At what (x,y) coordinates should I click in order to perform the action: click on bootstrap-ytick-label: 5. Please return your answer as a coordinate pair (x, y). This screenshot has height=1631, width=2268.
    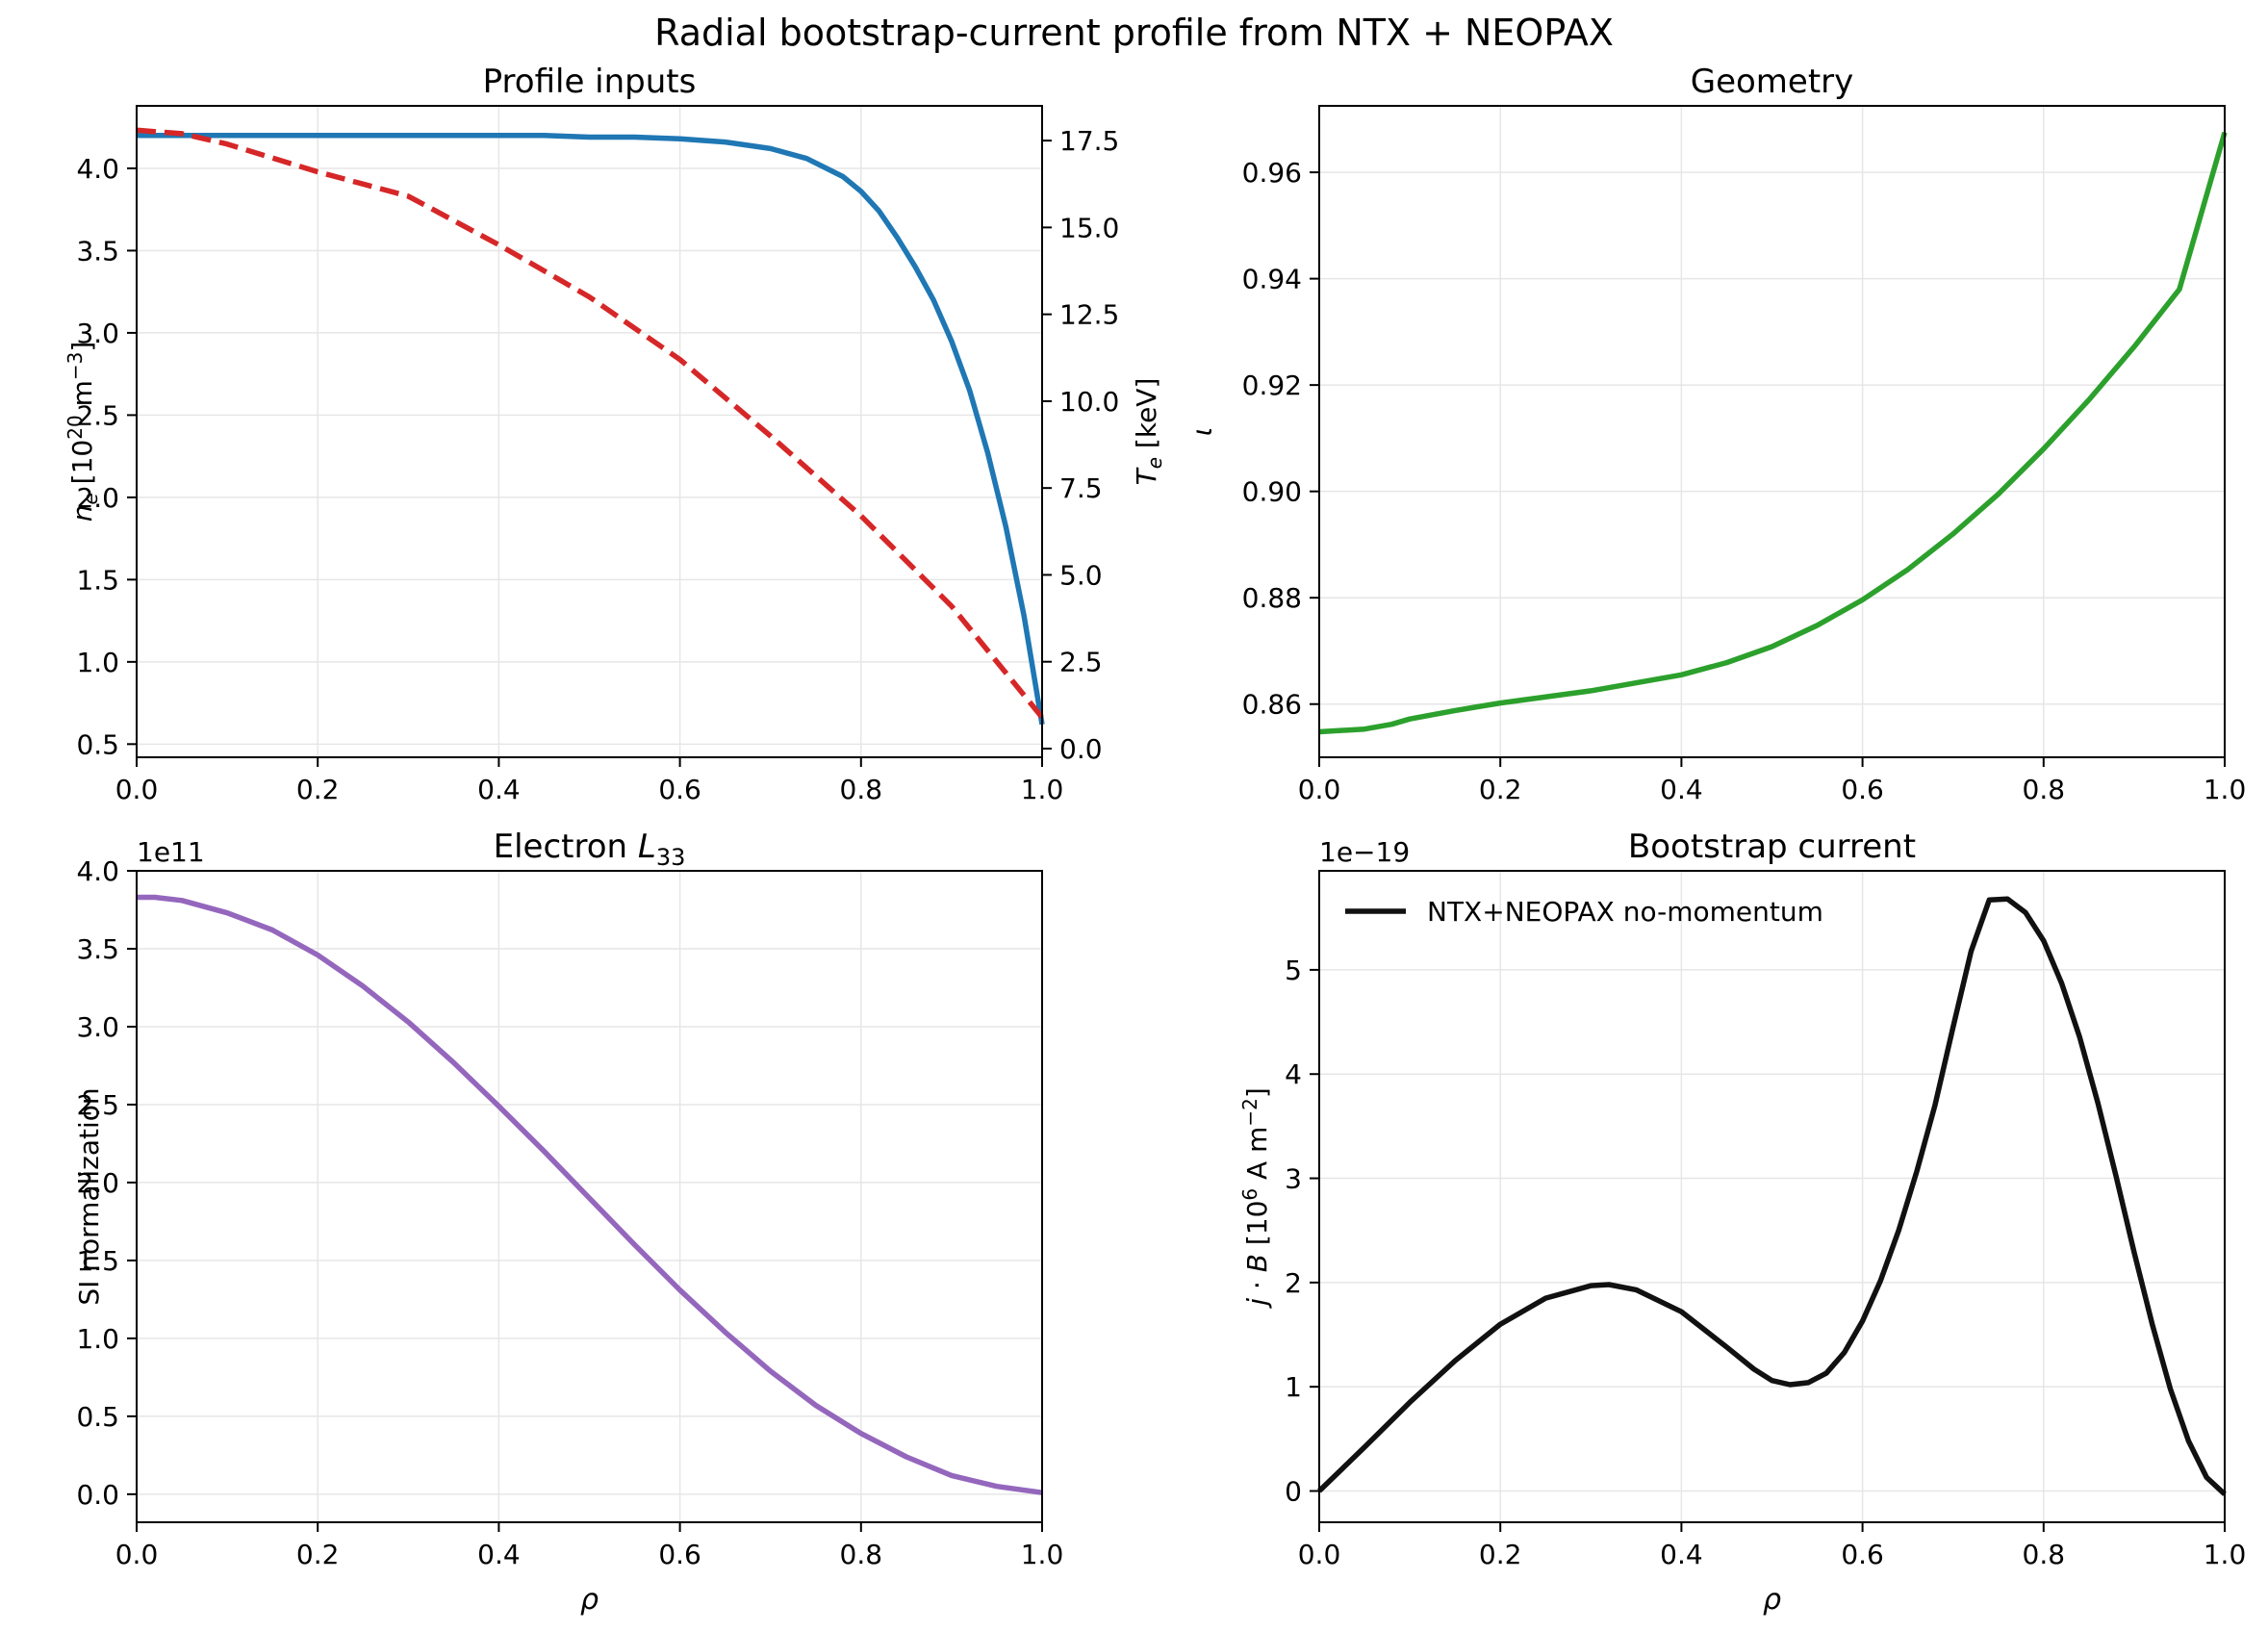
    Looking at the image, I should click on (1293, 971).